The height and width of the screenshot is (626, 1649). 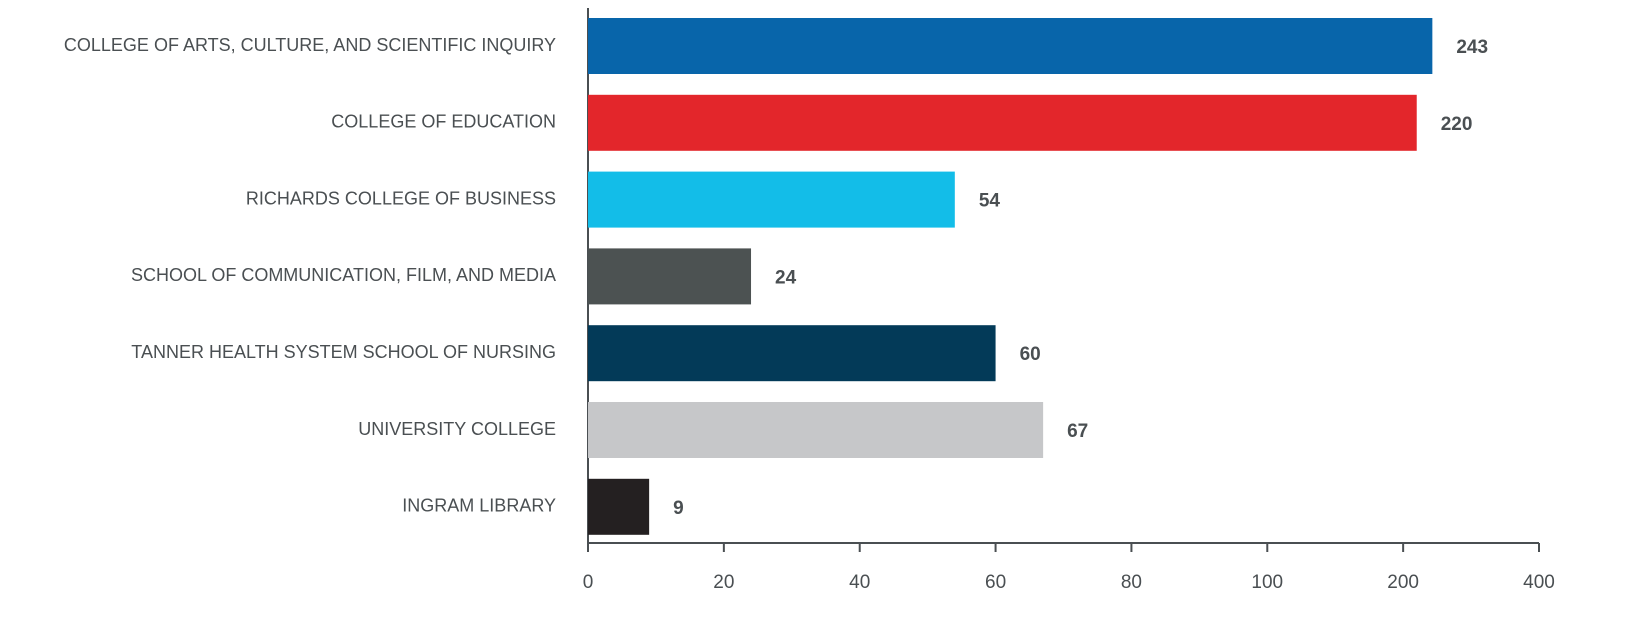 I want to click on x-tick-label: 200, so click(x=1403, y=582).